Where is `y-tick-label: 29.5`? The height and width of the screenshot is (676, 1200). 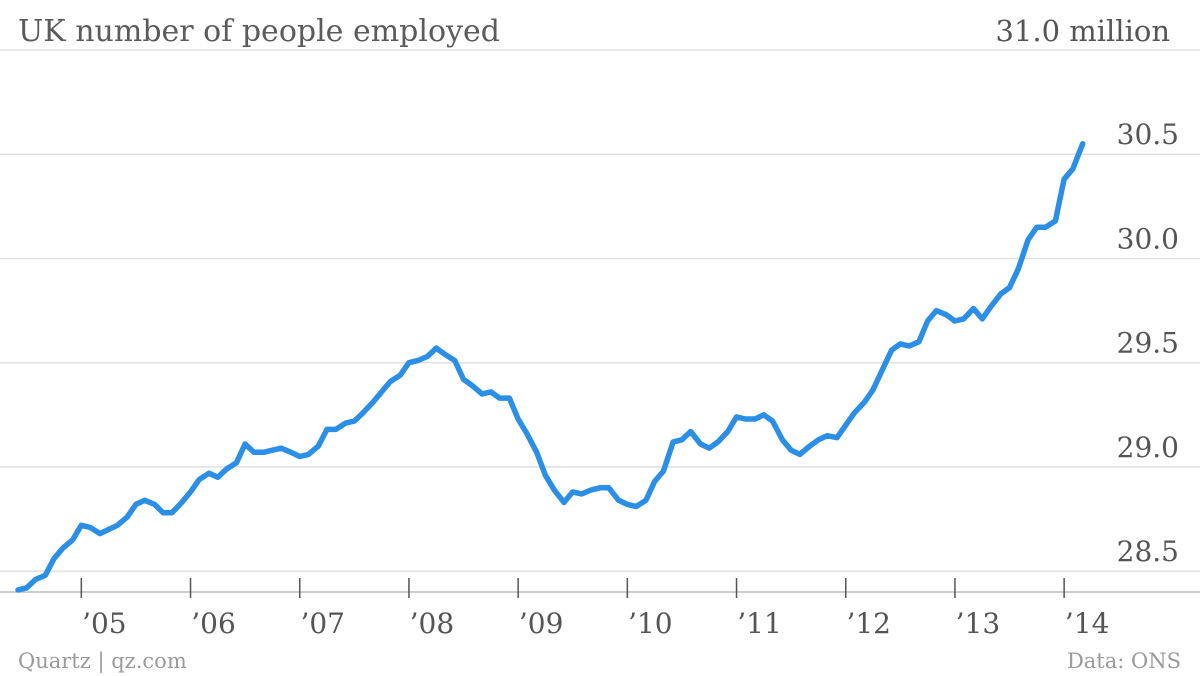
y-tick-label: 29.5 is located at coordinates (1148, 343).